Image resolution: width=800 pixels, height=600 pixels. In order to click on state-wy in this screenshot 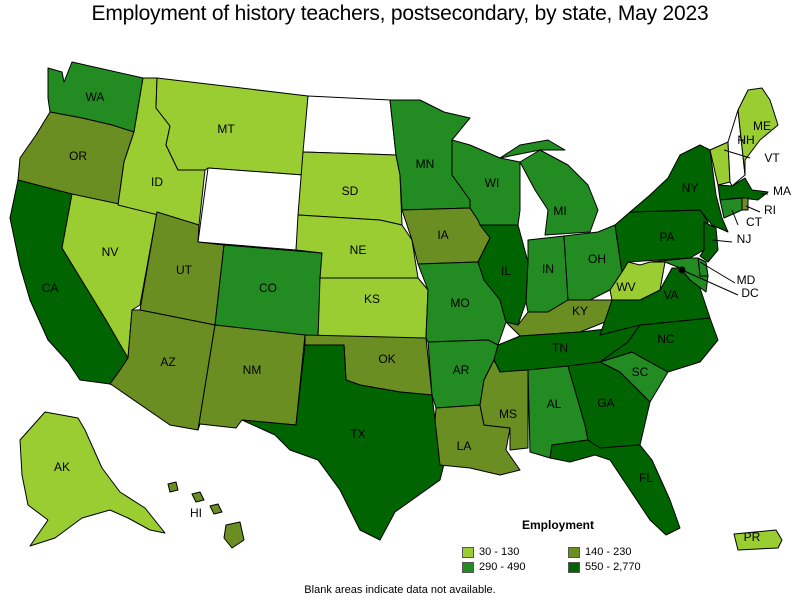, I will do `click(250, 209)`.